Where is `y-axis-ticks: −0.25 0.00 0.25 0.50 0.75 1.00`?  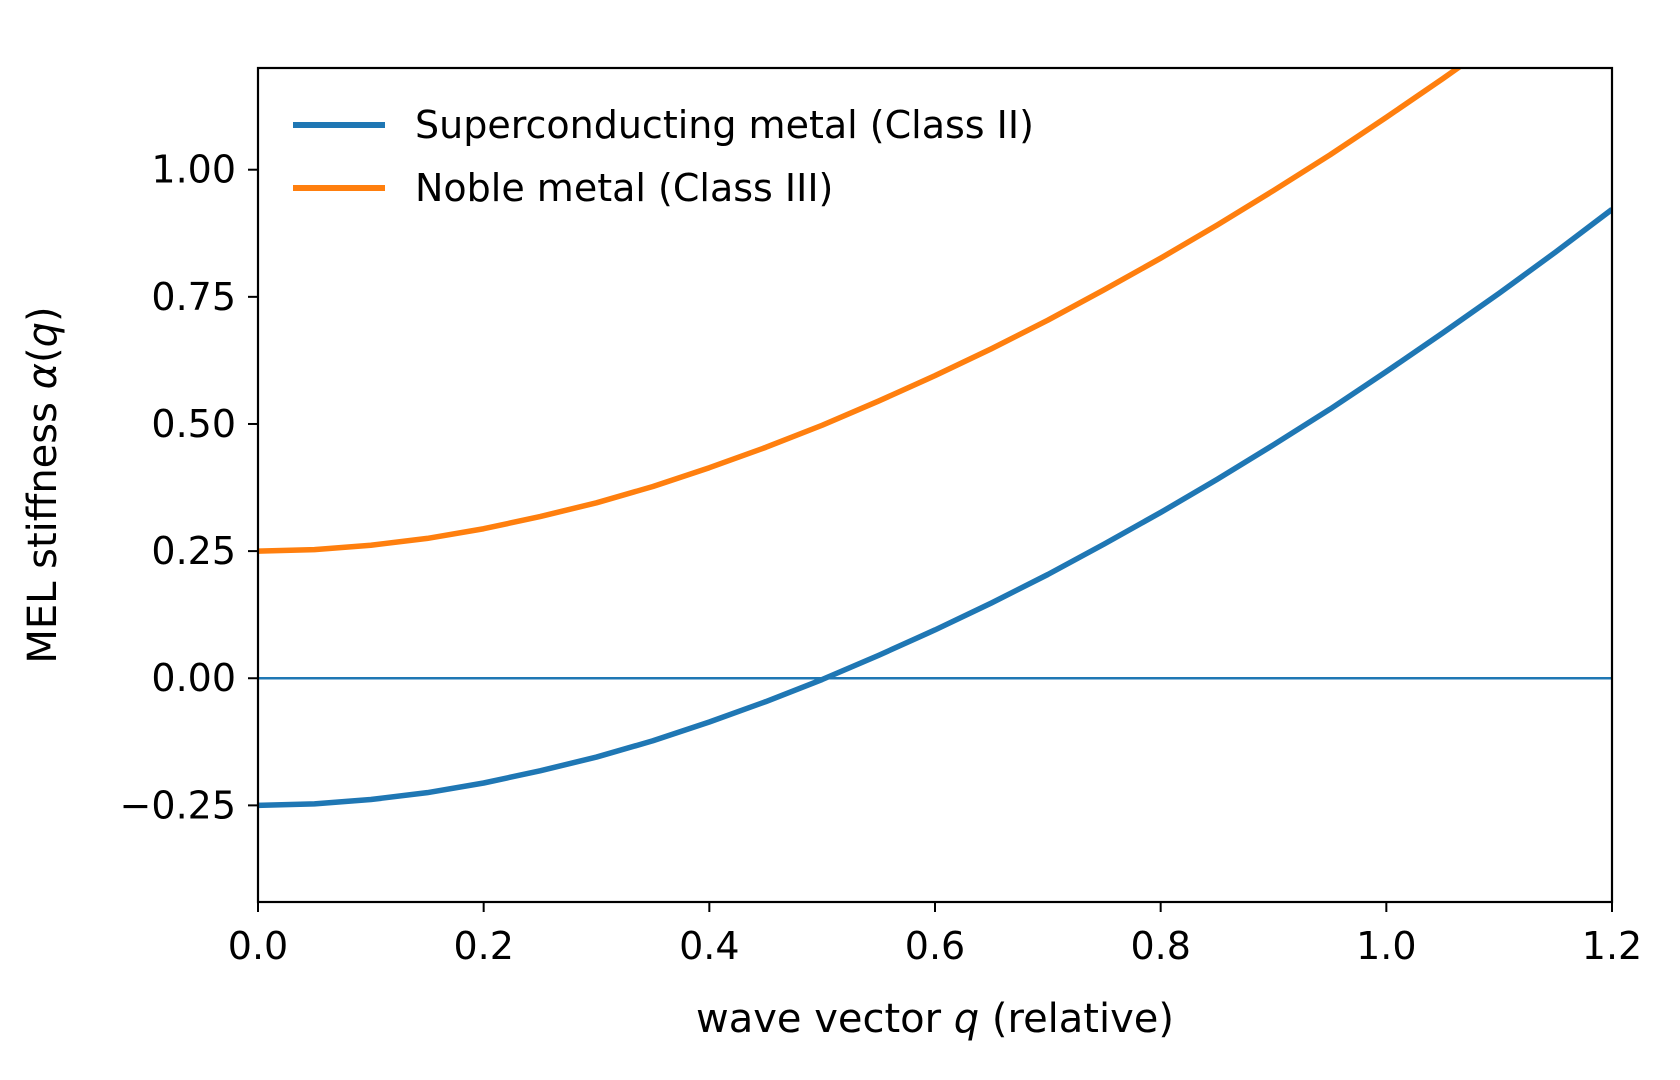
y-axis-ticks: −0.25 0.00 0.25 0.50 0.75 1.00 is located at coordinates (189, 487).